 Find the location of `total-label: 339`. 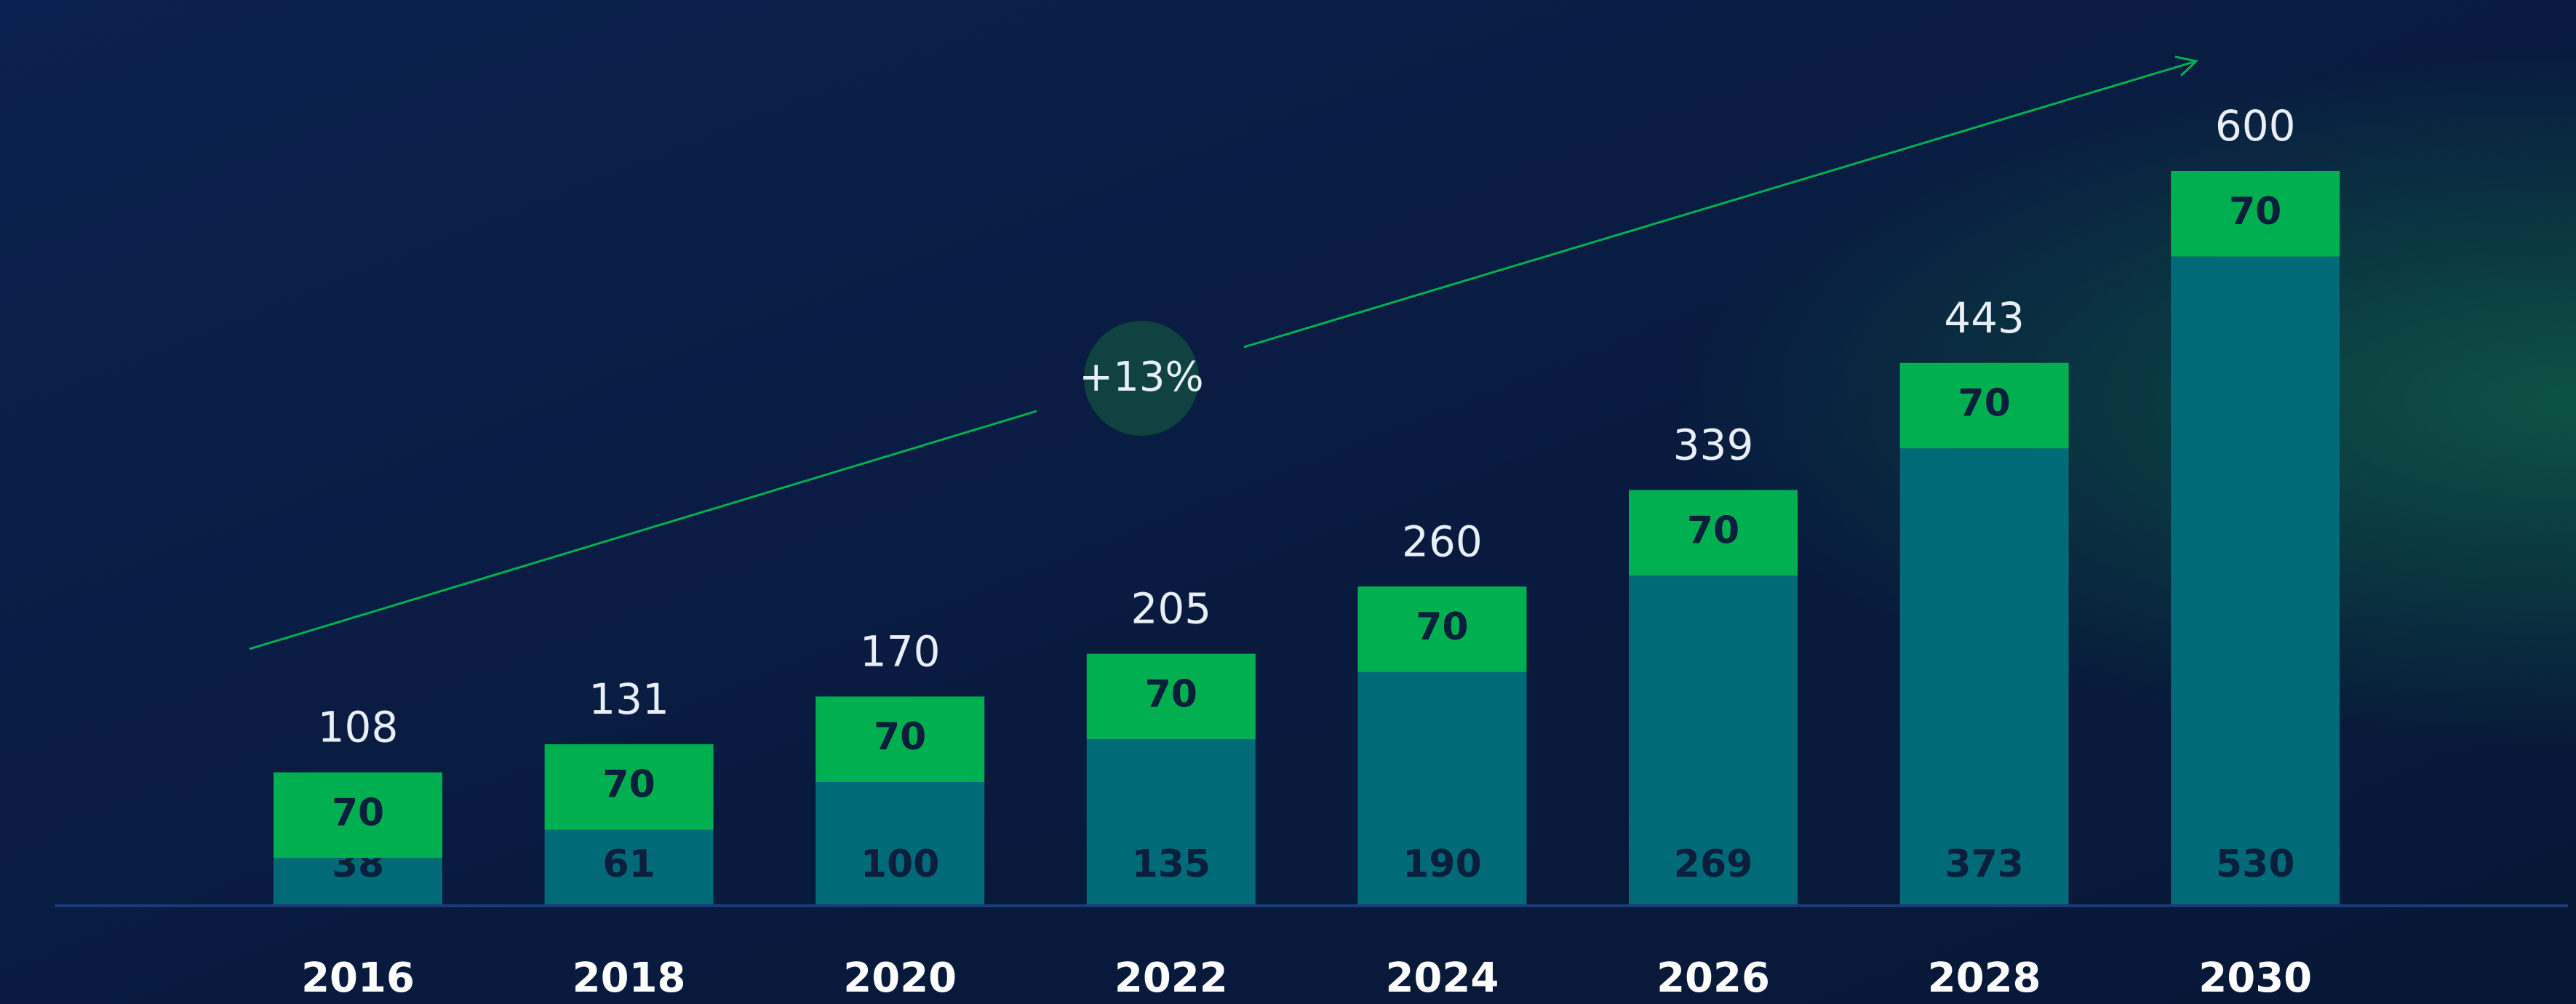

total-label: 339 is located at coordinates (1713, 445).